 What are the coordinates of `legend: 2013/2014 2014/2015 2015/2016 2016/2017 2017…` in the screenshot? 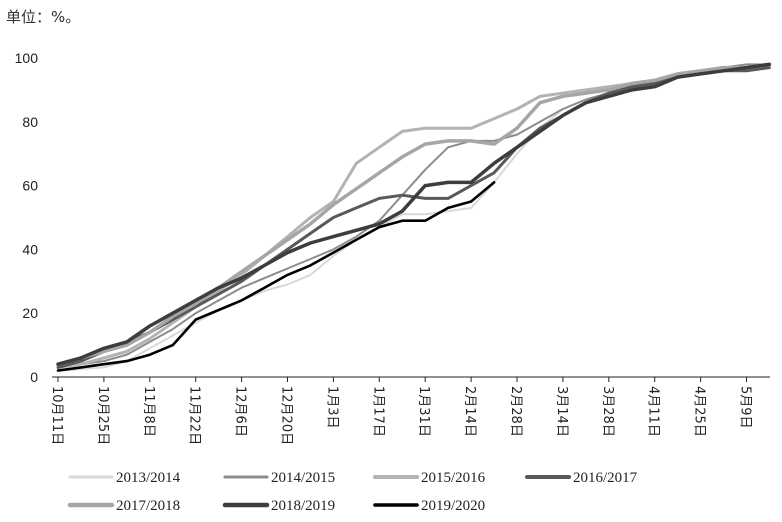 It's located at (352, 492).